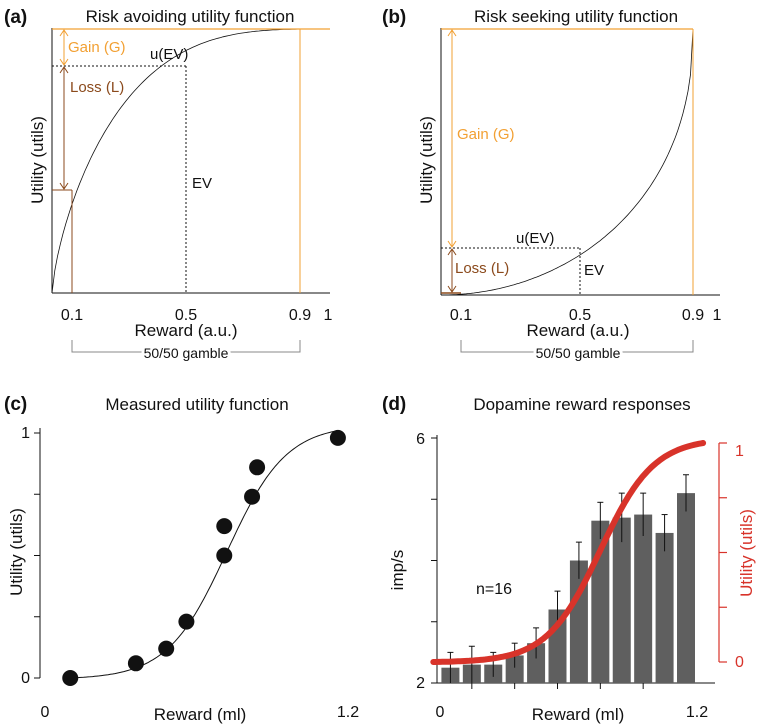 This screenshot has width=761, height=725. What do you see at coordinates (394, 404) in the screenshot?
I see `panel-d-letter: (d)` at bounding box center [394, 404].